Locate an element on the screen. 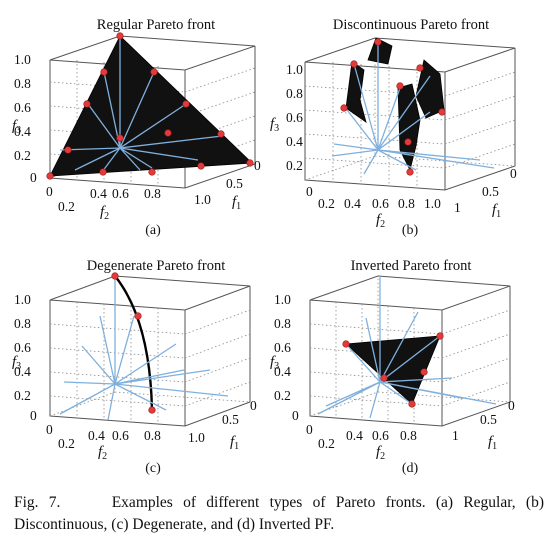 This screenshot has width=558, height=555. panel-label: (b) is located at coordinates (410, 230).